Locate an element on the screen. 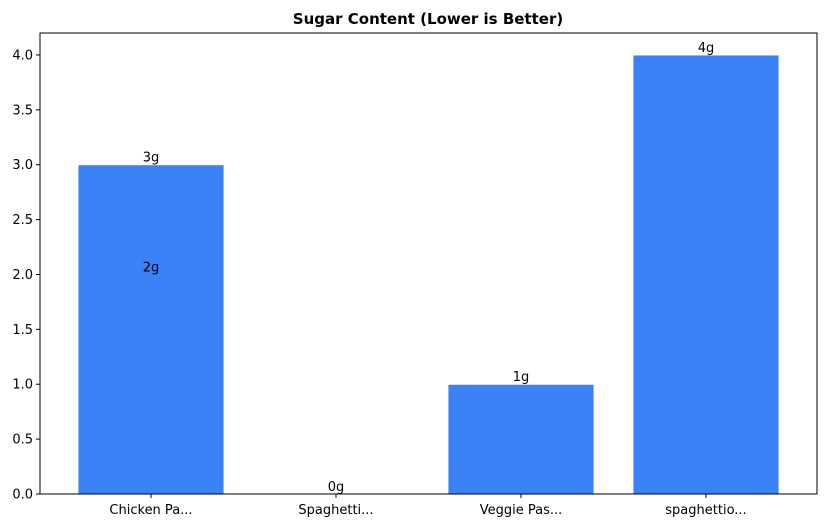 This screenshot has height=528, width=826. data-label: 0g is located at coordinates (336, 487).